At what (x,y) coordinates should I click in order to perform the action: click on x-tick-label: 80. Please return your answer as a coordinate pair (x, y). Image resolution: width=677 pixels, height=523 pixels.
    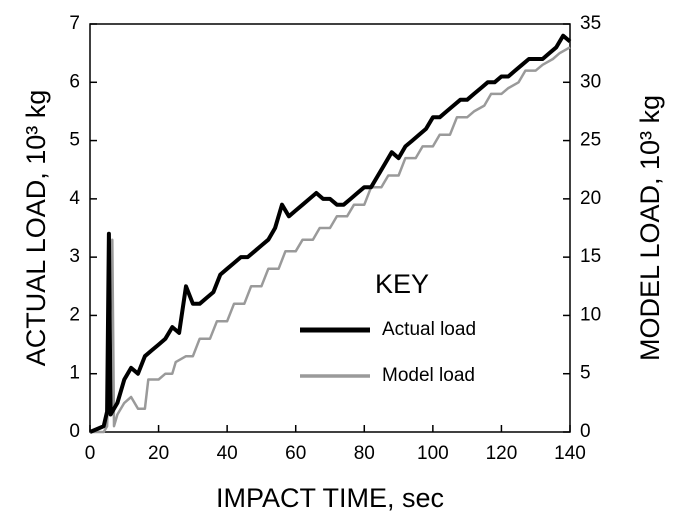
    Looking at the image, I should click on (364, 453).